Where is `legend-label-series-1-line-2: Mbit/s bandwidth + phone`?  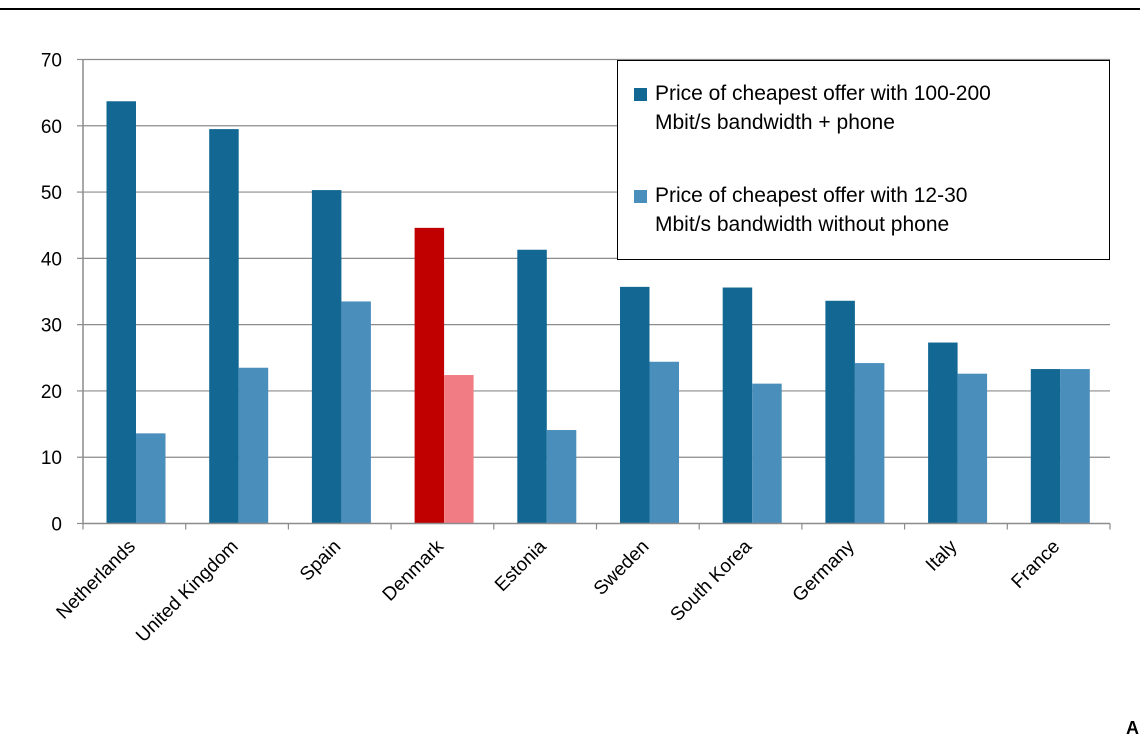
legend-label-series-1-line-2: Mbit/s bandwidth + phone is located at coordinates (775, 122).